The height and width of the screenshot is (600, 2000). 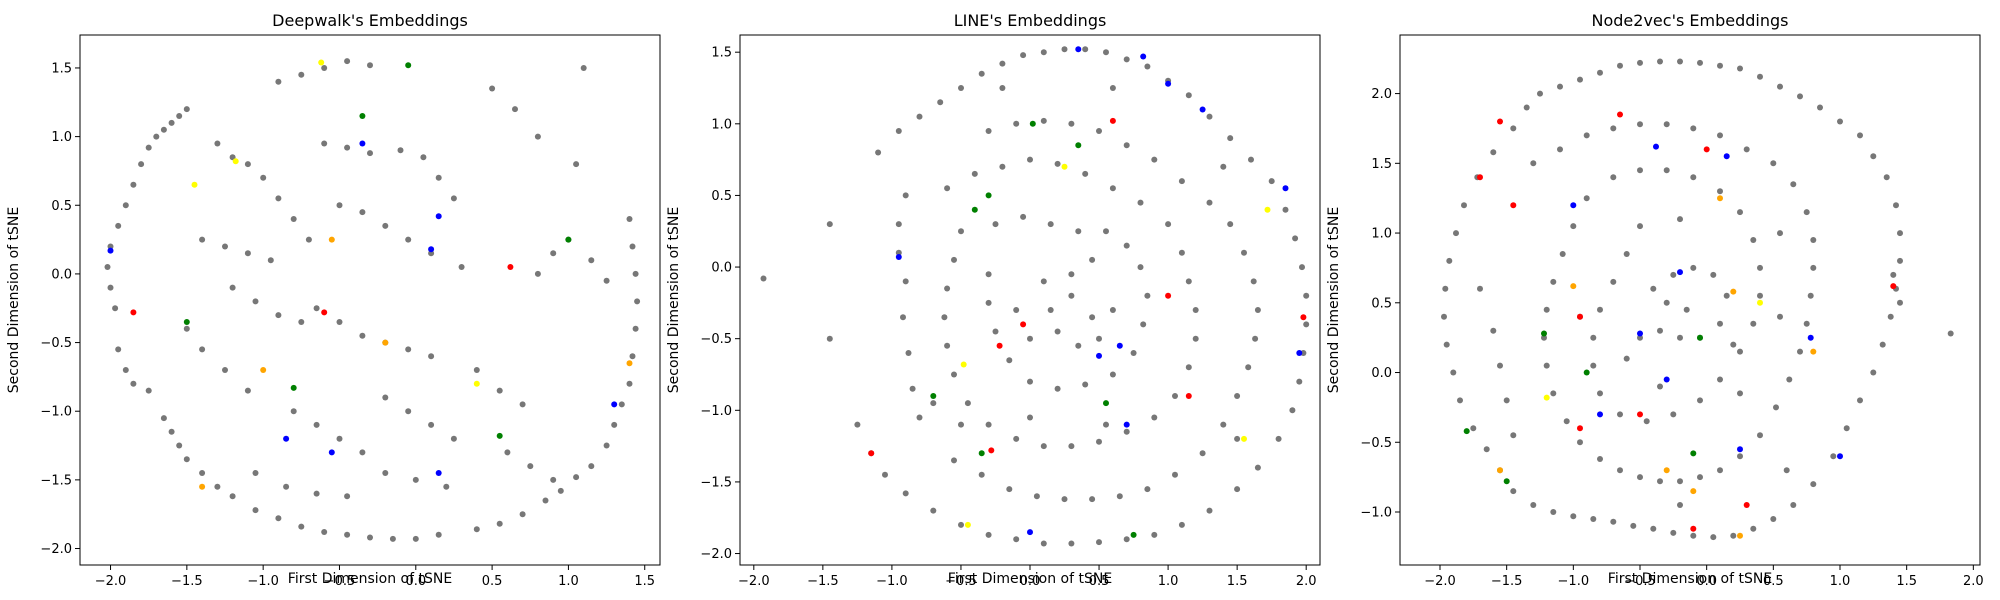 What do you see at coordinates (644, 581) in the screenshot?
I see `x-tick-label: 1.5` at bounding box center [644, 581].